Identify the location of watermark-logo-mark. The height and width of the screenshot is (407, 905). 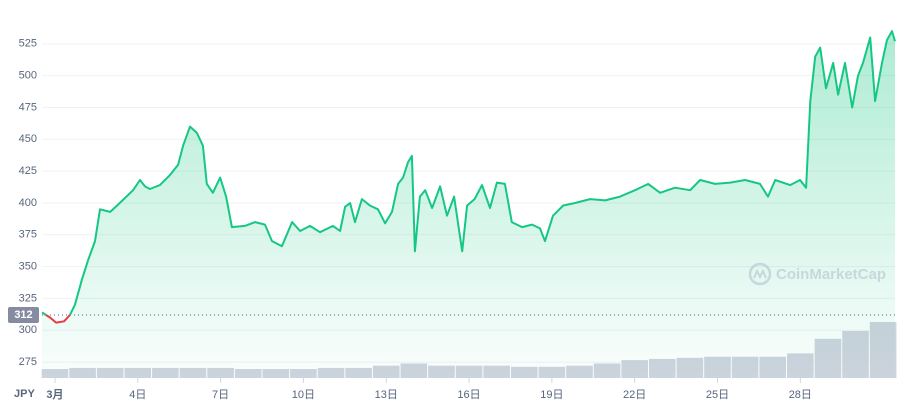
(760, 274).